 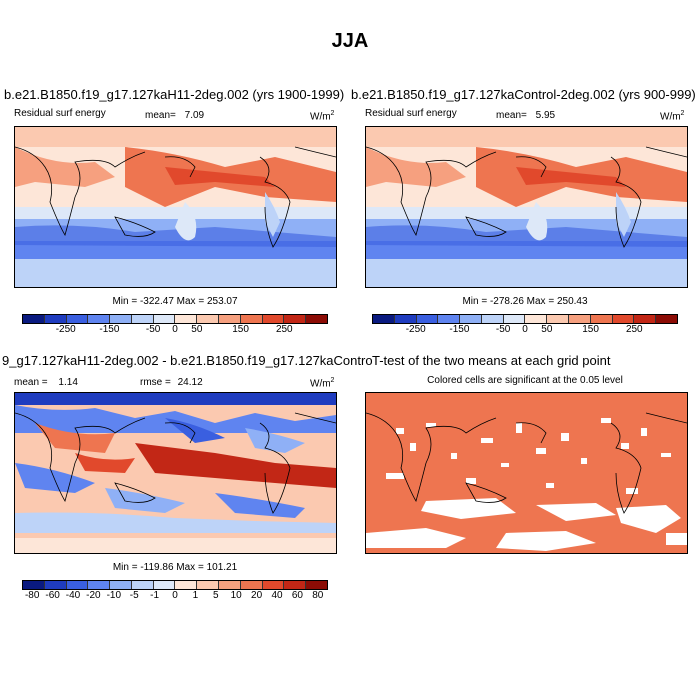 I want to click on panel3-colorbar-tick-label: 0, so click(x=175, y=595).